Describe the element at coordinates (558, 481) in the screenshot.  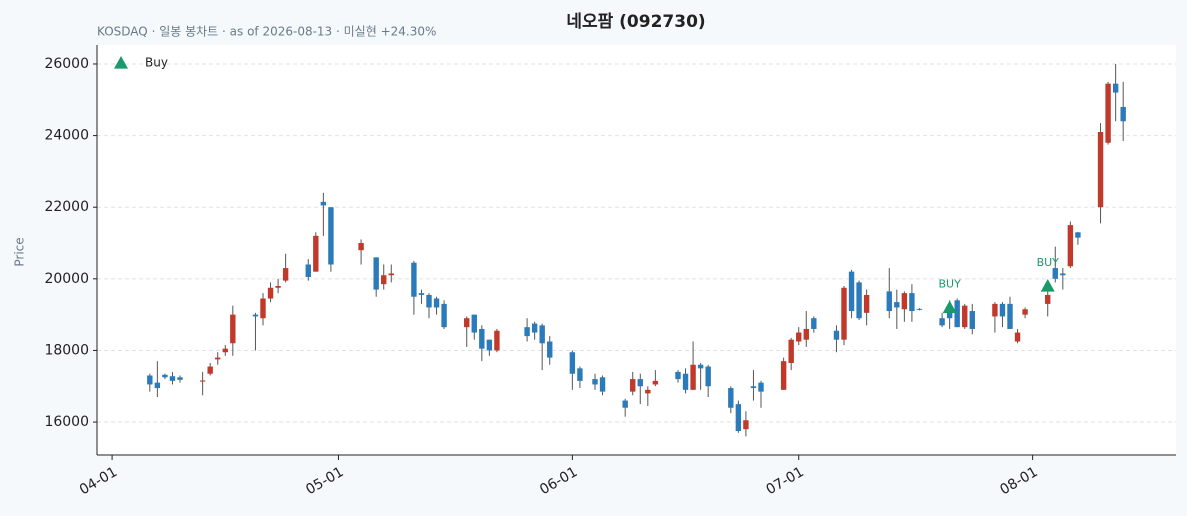
I see `x-tick-label: 06-01` at that location.